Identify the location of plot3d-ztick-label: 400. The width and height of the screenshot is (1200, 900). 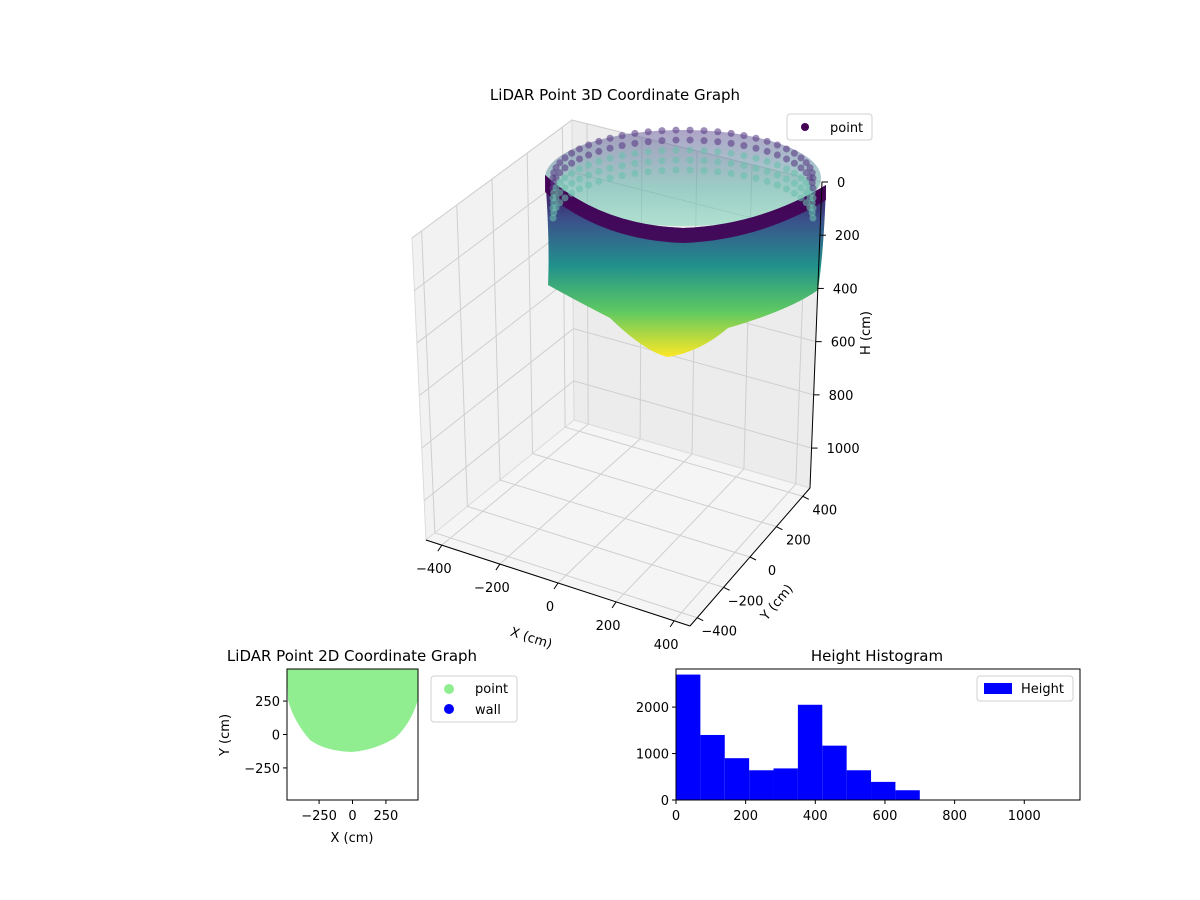
(845, 289).